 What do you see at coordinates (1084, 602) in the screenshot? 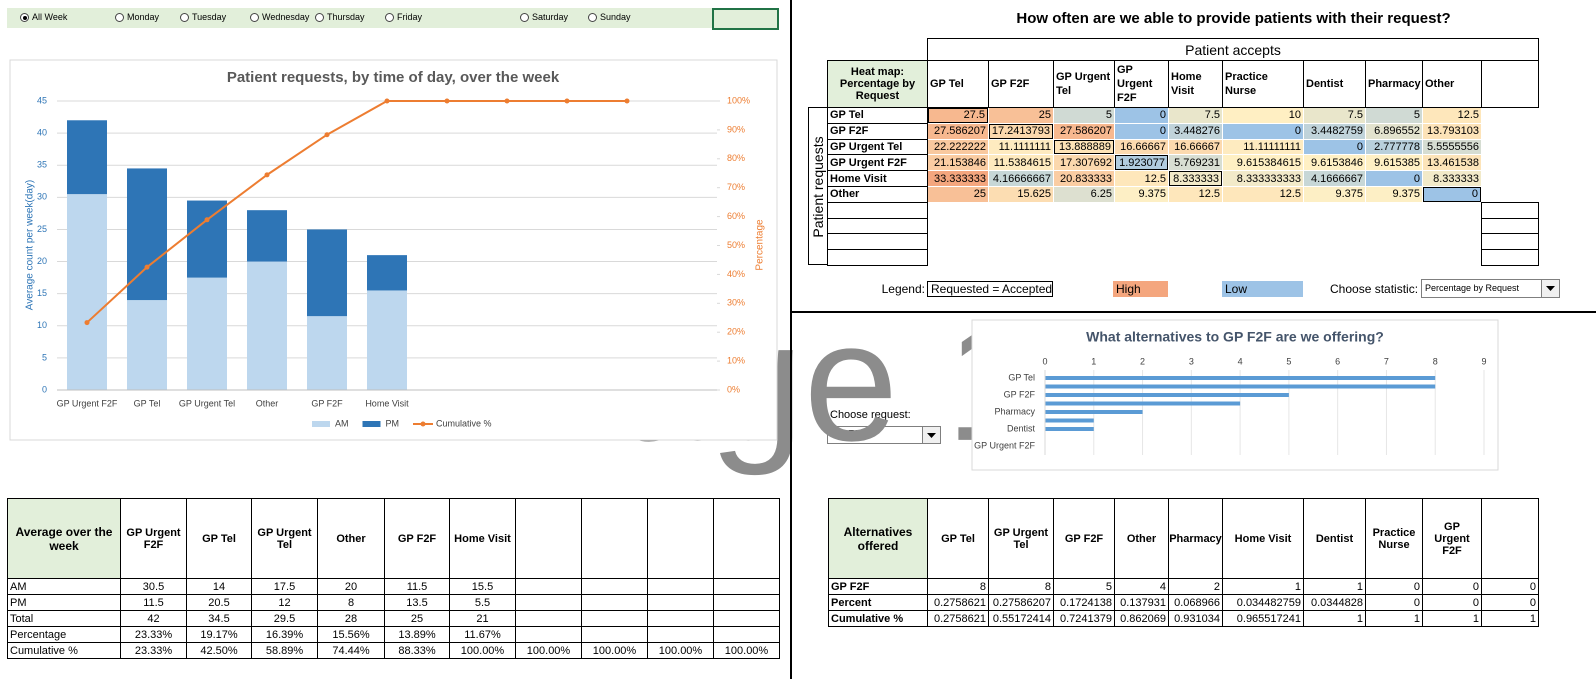
I see `cell: 0.1724138` at bounding box center [1084, 602].